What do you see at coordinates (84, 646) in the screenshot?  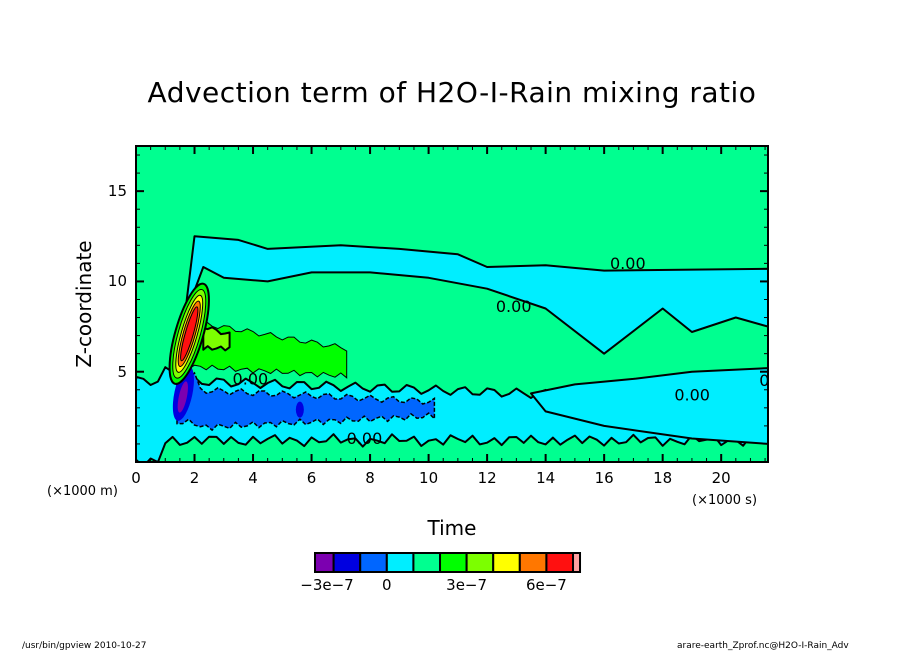 I see `footer-program-date: /usr/bin/gpview 2010-10-27` at bounding box center [84, 646].